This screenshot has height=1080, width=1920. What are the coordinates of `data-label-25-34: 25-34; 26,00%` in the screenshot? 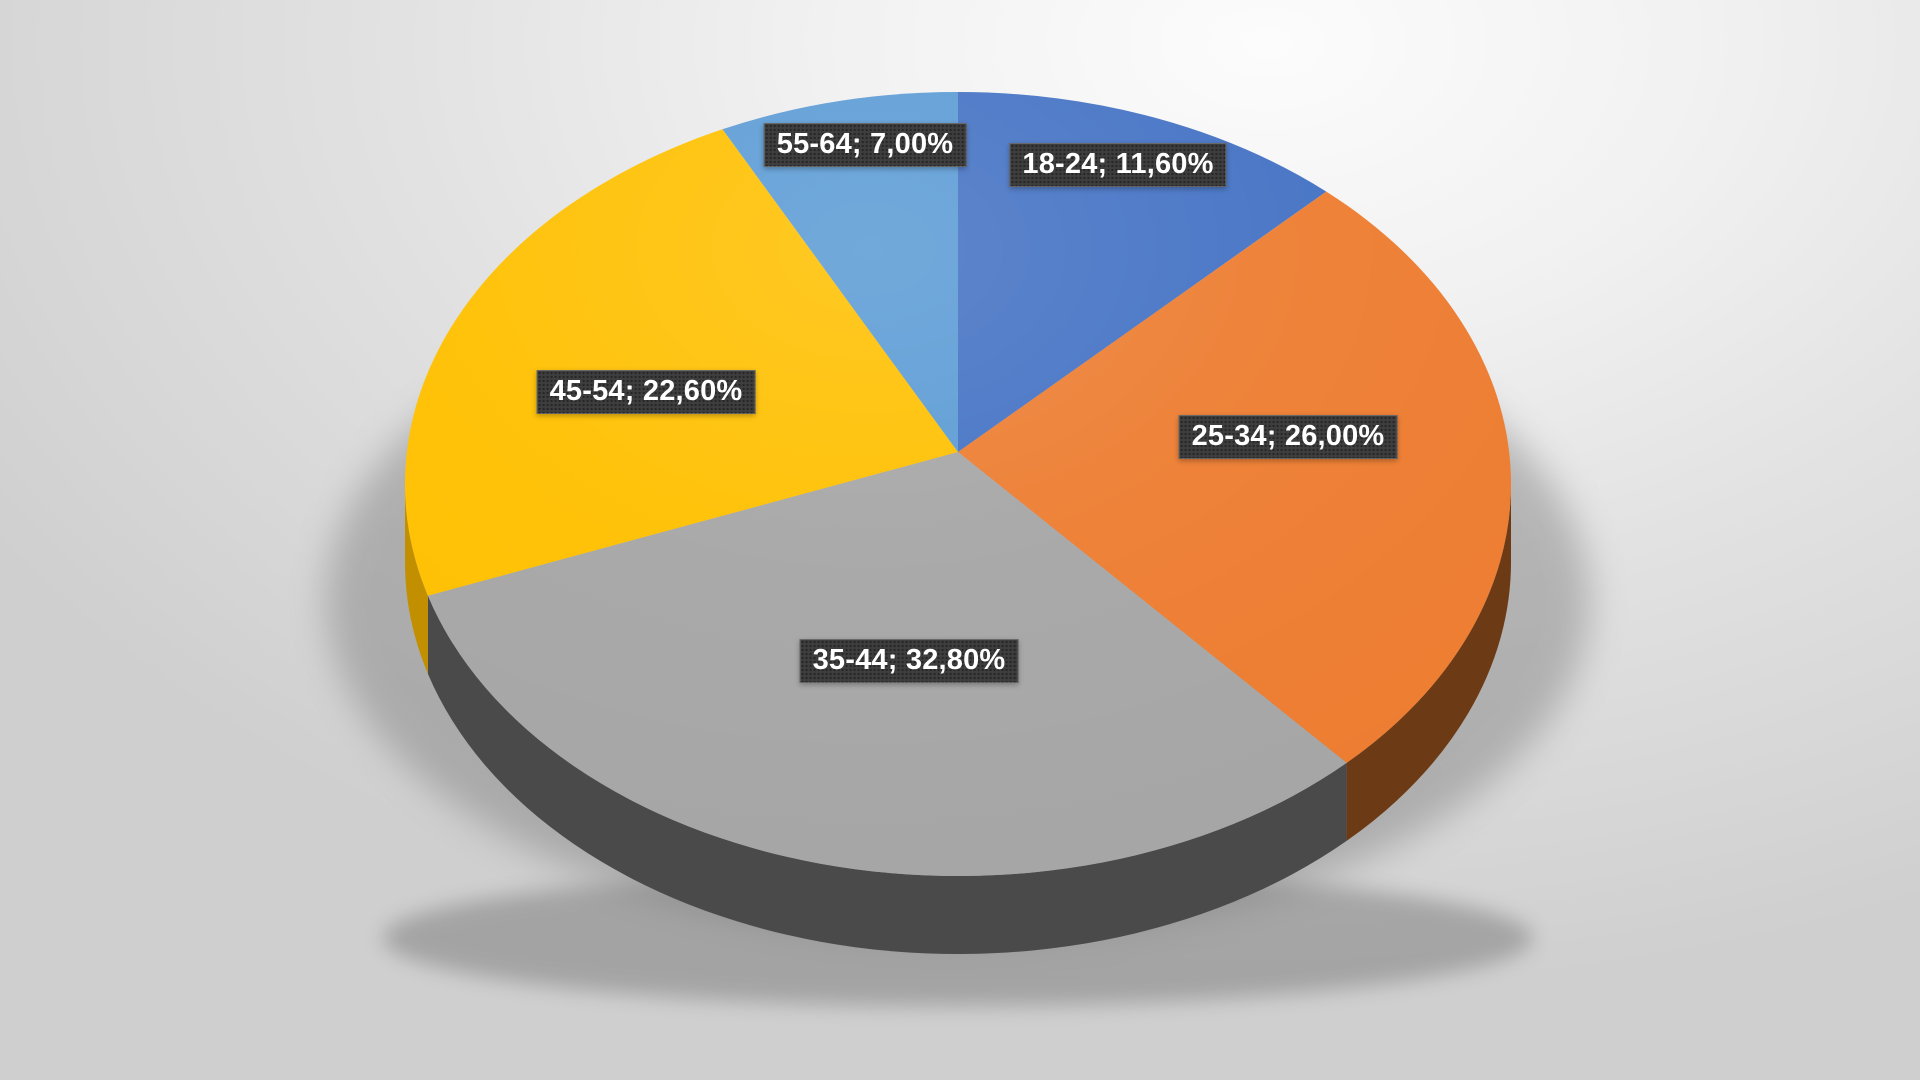 It's located at (1288, 437).